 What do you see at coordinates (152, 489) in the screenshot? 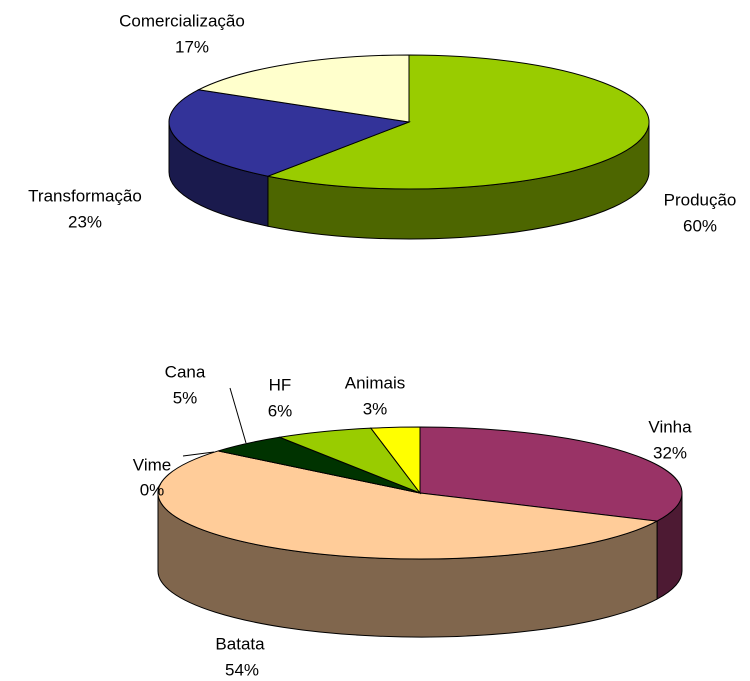
I see `slice-value-label: 0%` at bounding box center [152, 489].